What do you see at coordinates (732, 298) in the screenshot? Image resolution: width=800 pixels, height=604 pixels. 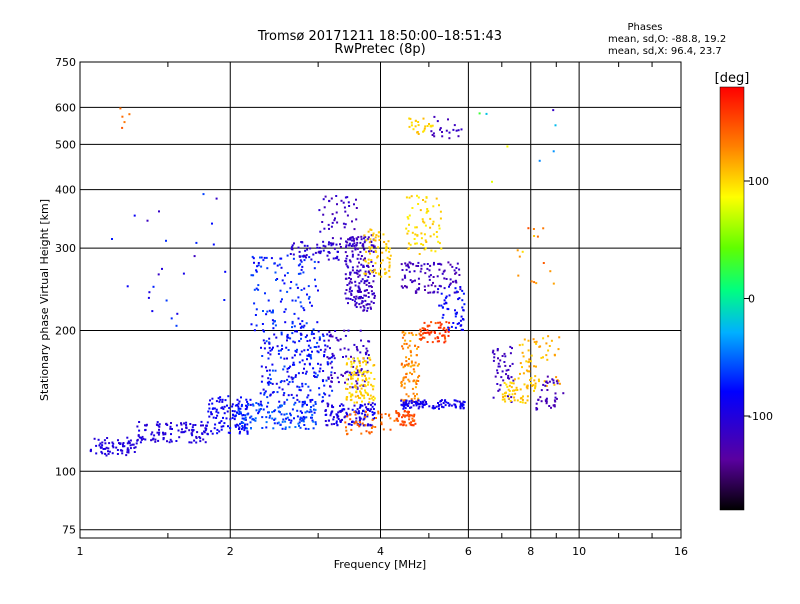 I see `colorbar` at bounding box center [732, 298].